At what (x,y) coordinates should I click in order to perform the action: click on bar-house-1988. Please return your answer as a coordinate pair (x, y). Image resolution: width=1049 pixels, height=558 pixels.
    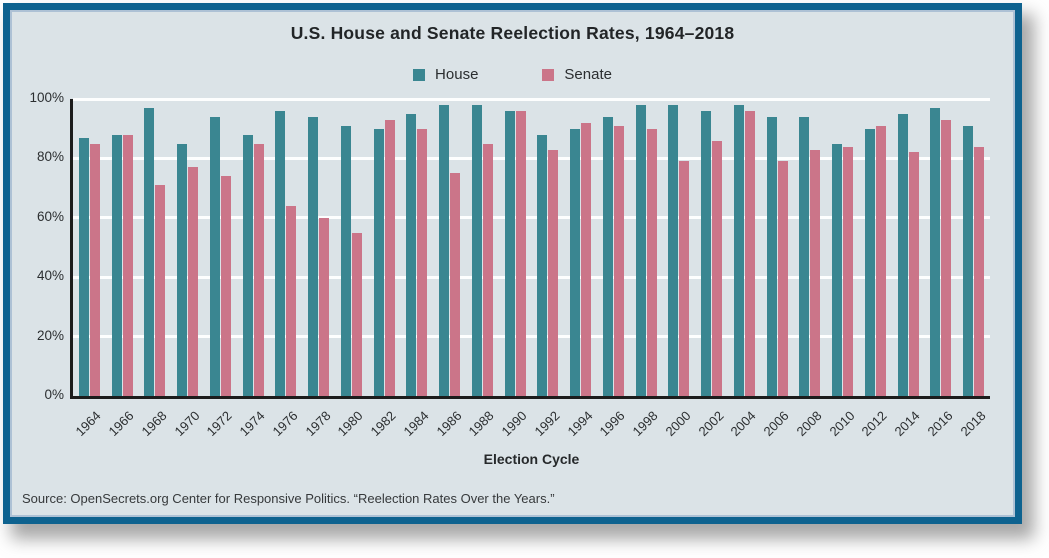
    Looking at the image, I should click on (476, 250).